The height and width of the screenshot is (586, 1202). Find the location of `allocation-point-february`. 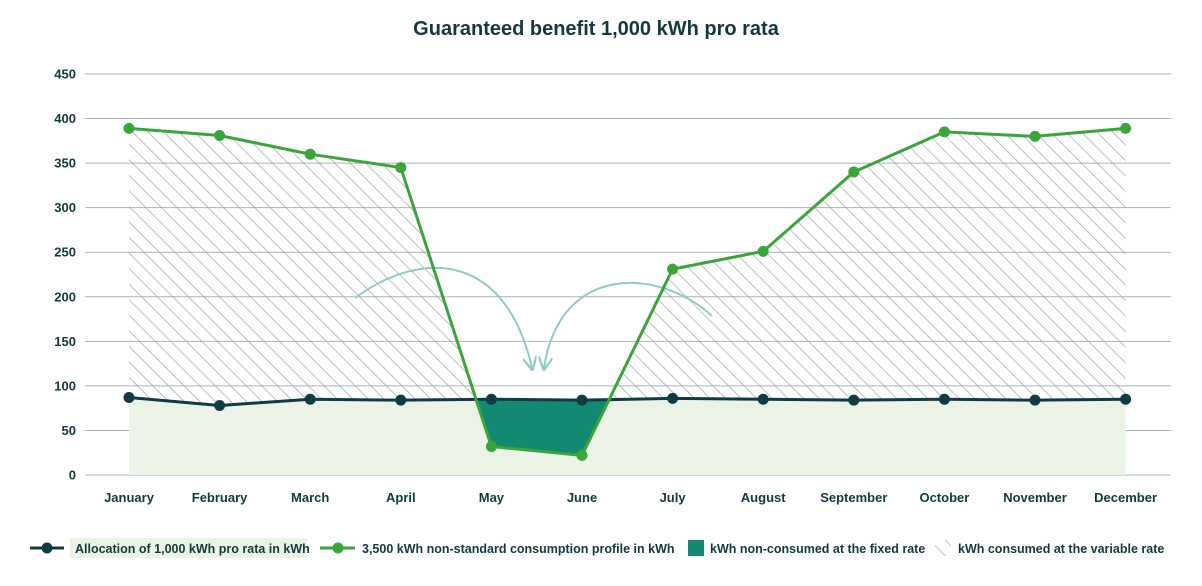

allocation-point-february is located at coordinates (220, 405).